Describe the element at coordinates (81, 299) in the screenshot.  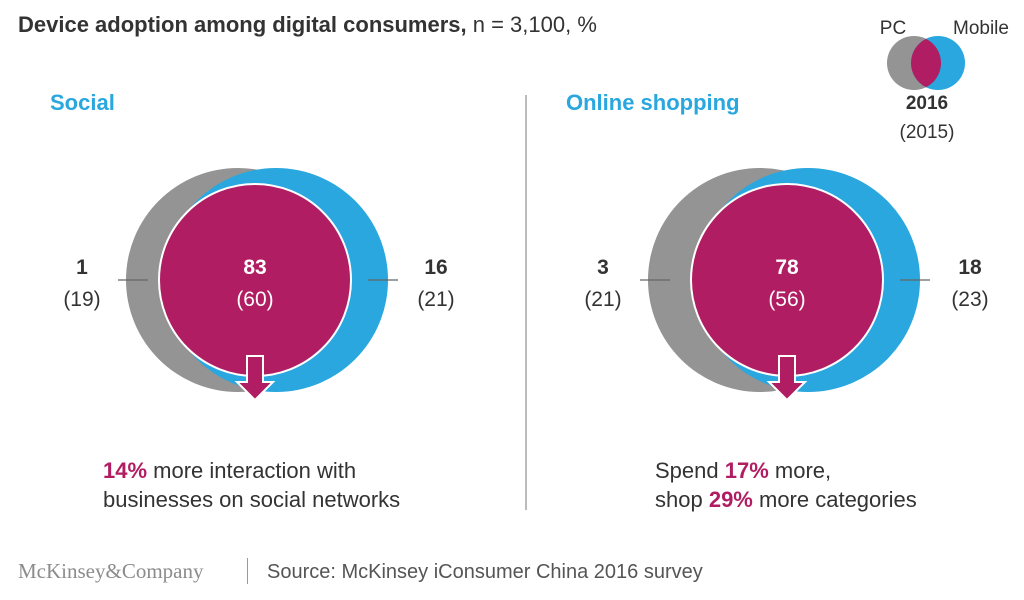
I see `pc-only-value-2015: (19)` at that location.